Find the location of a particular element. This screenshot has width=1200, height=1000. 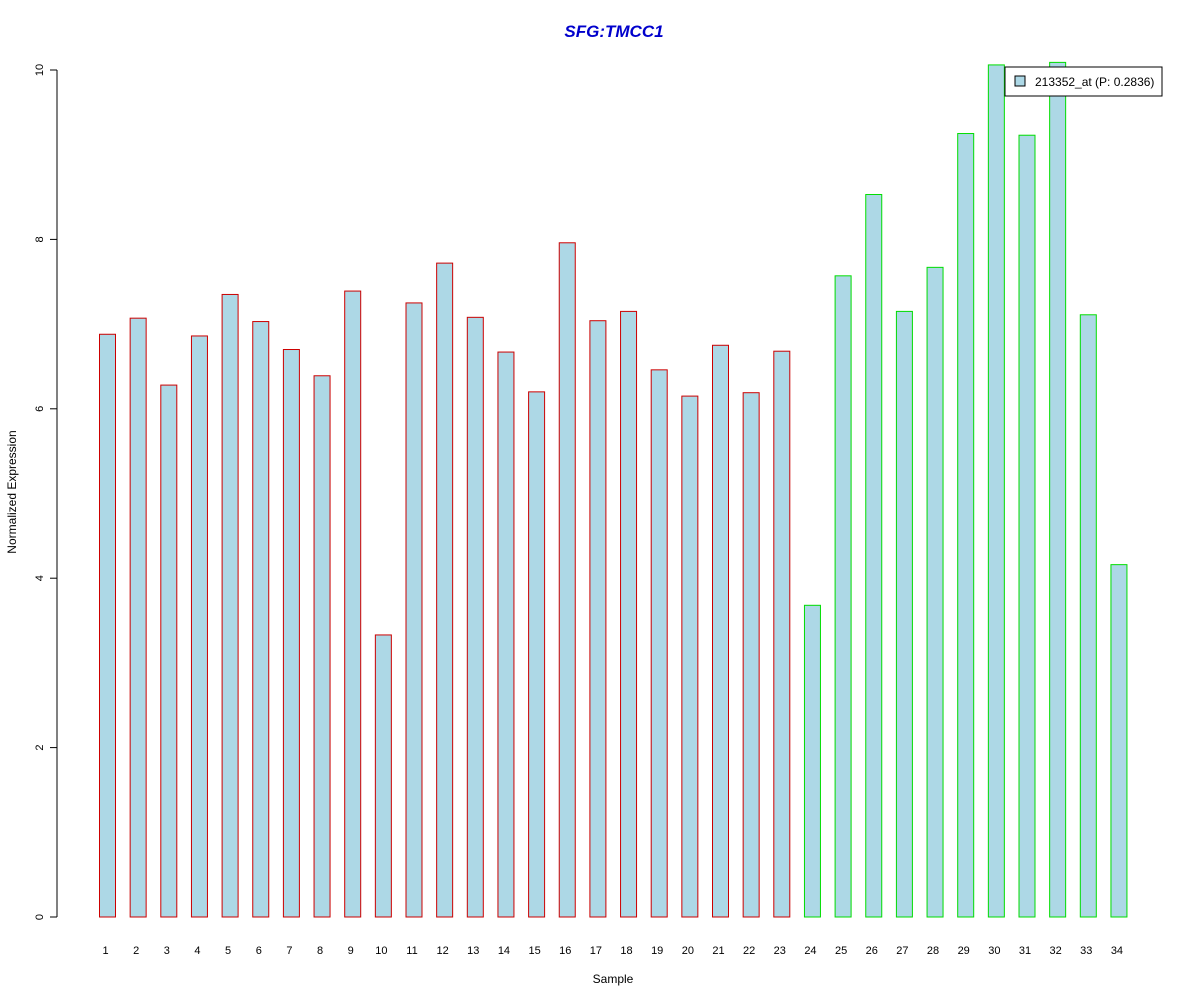

x-tick-label: 31 is located at coordinates (1025, 951).